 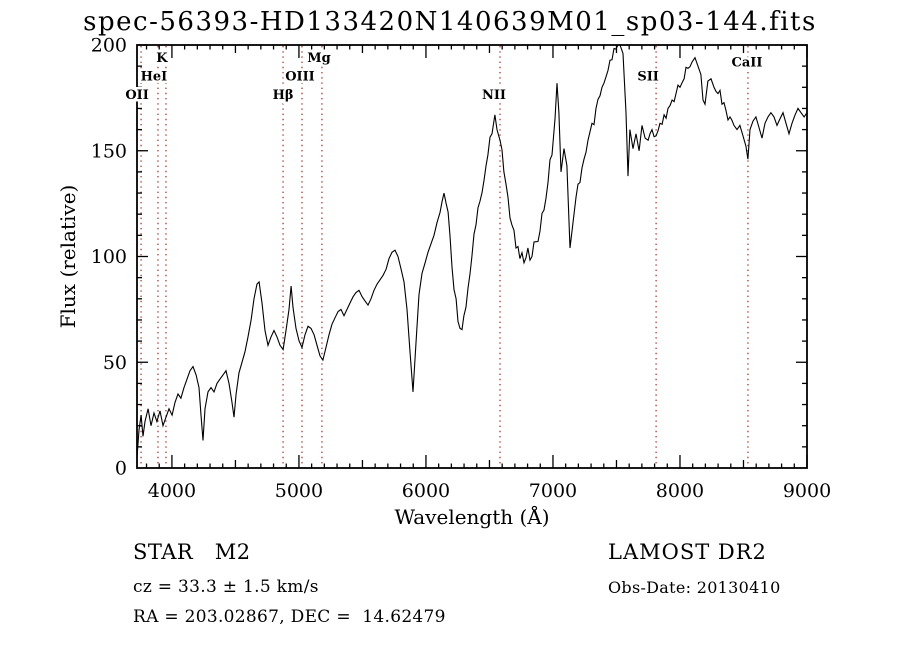 What do you see at coordinates (172, 491) in the screenshot?
I see `x-tick-label: 4000` at bounding box center [172, 491].